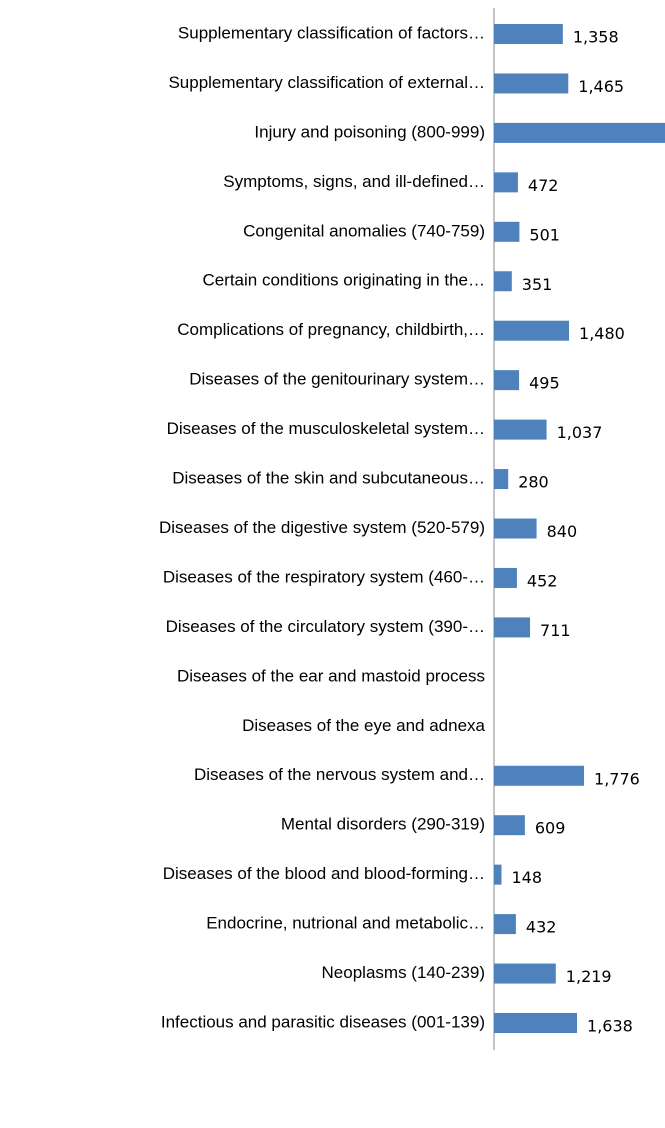 The image size is (665, 1128). What do you see at coordinates (550, 828) in the screenshot?
I see `value-label: 609` at bounding box center [550, 828].